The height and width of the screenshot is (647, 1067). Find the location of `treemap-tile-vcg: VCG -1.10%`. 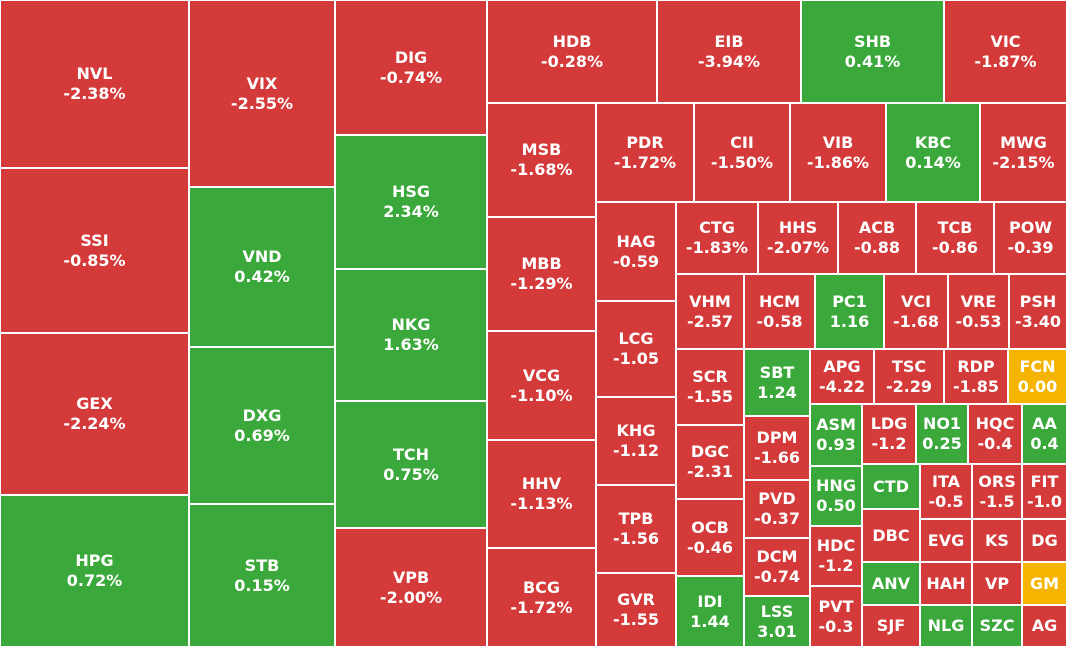

treemap-tile-vcg: VCG -1.10% is located at coordinates (541, 385).